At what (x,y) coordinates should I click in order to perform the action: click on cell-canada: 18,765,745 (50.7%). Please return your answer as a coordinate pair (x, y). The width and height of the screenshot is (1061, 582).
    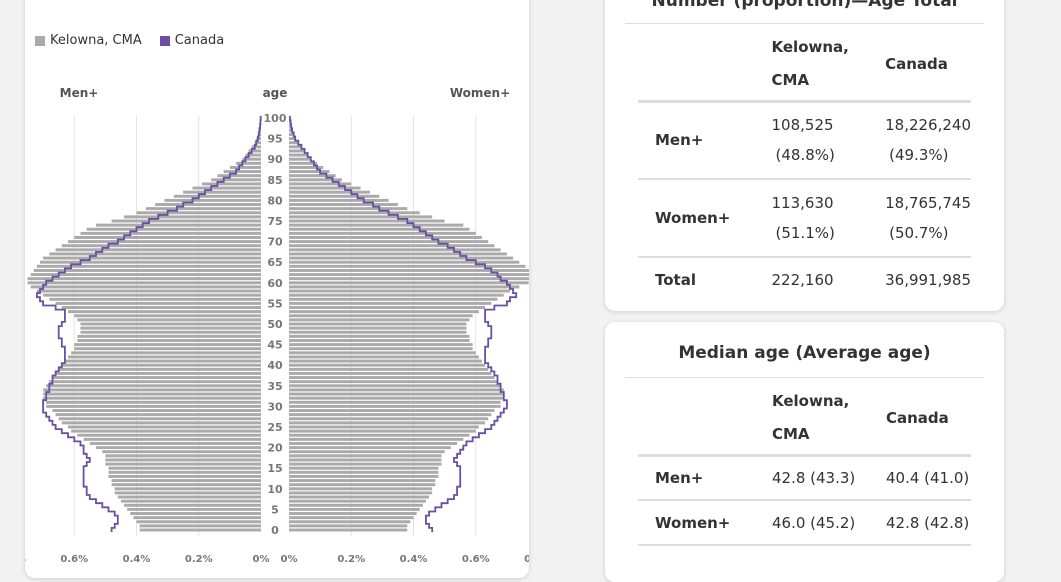
    Looking at the image, I should click on (928, 218).